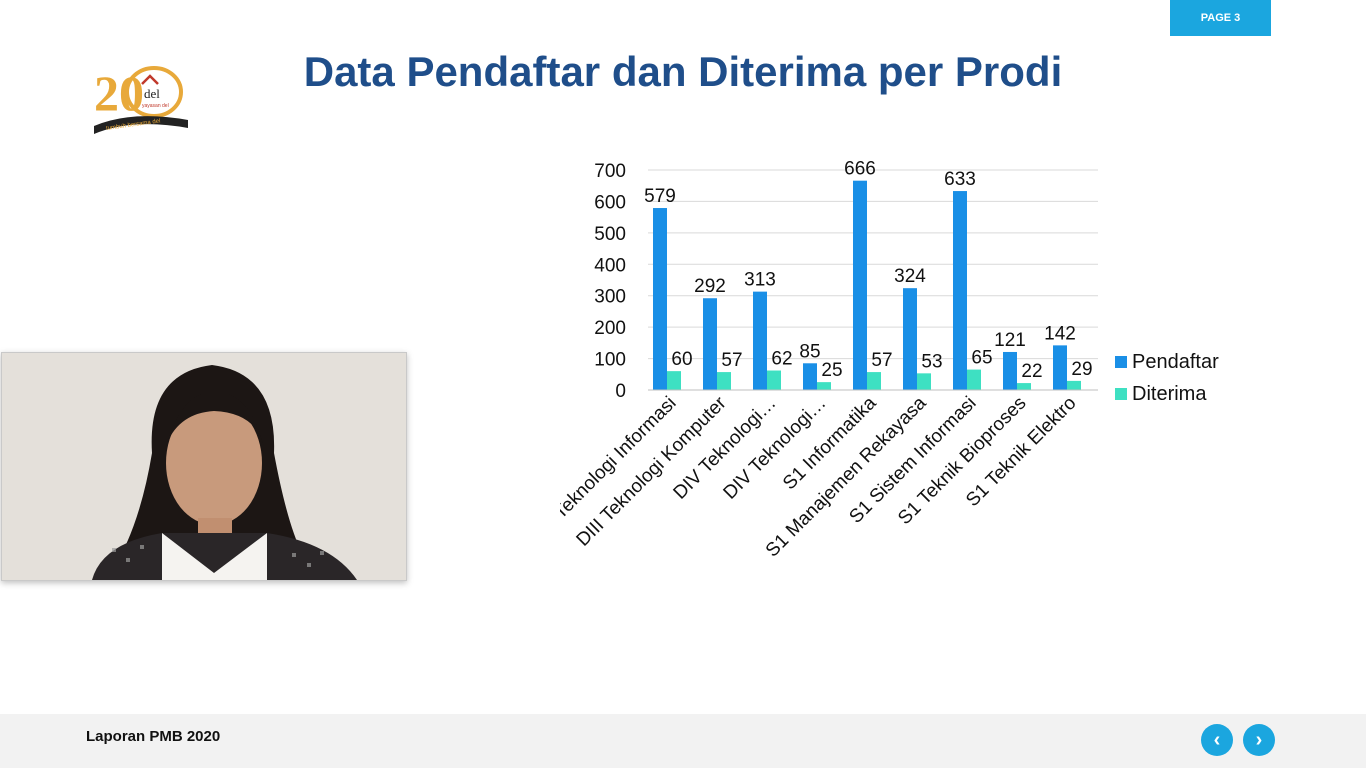 This screenshot has height=768, width=1366. Describe the element at coordinates (141, 99) in the screenshot. I see `yayasan-del-logo: 20 del yayasan del tumbuh bersama del` at that location.